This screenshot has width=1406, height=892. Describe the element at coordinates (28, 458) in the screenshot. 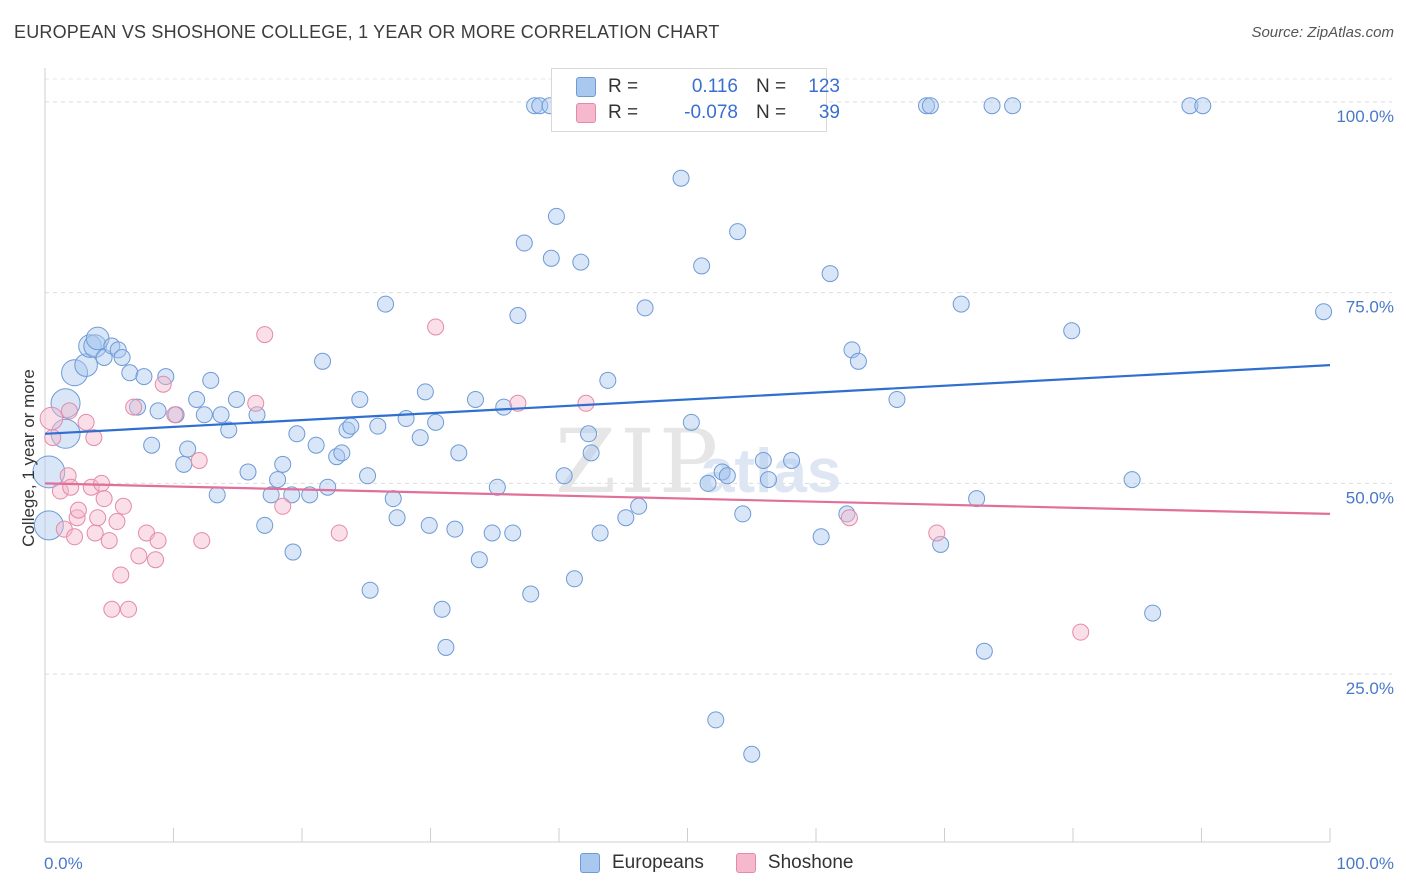

I see `y-axis-label: College, 1 year or more` at that location.